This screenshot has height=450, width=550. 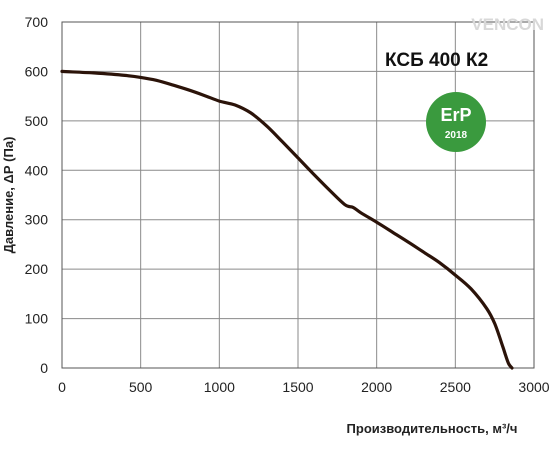 What do you see at coordinates (456, 135) in the screenshot?
I see `erp-badge-year: 2018` at bounding box center [456, 135].